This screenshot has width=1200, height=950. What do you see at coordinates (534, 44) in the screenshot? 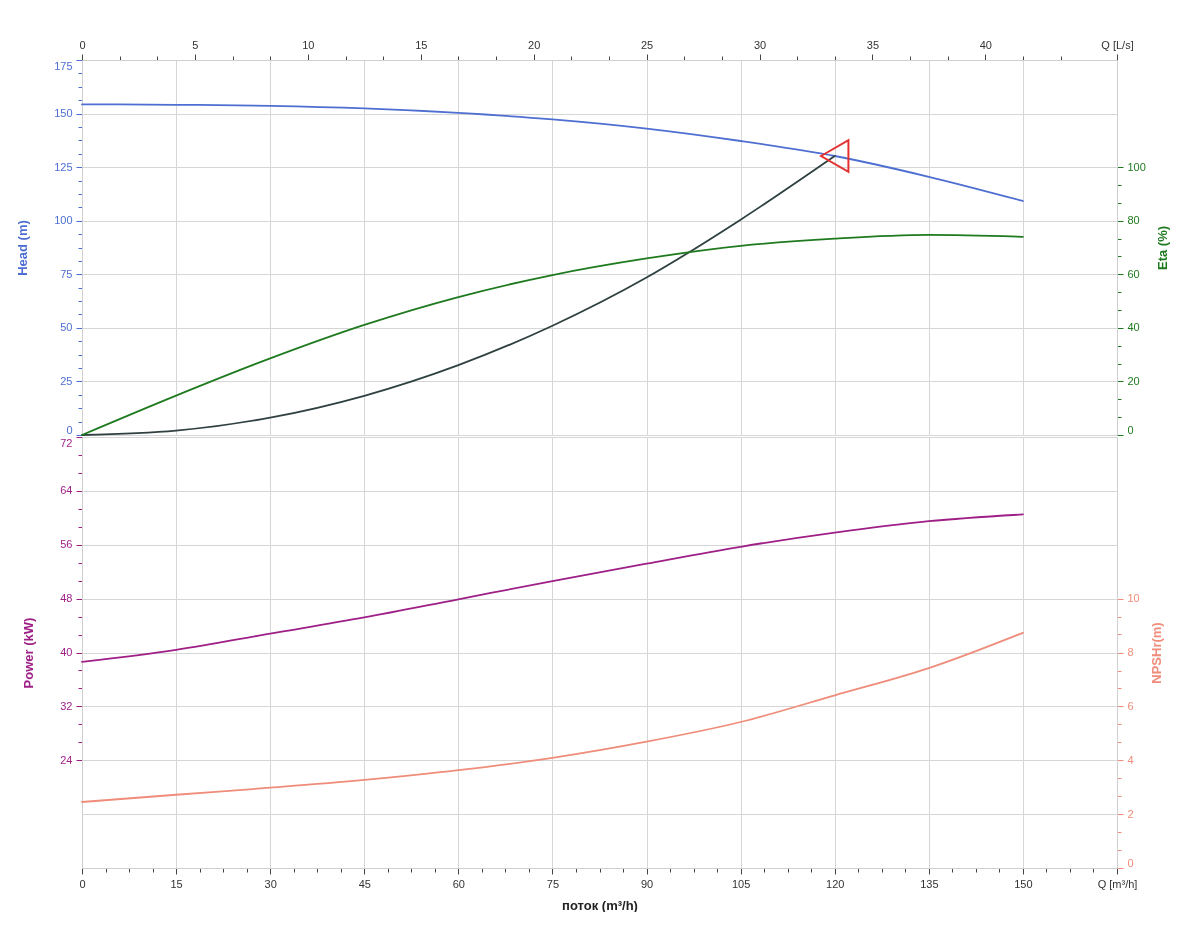
I see `x2-tick-label: 20` at bounding box center [534, 44].